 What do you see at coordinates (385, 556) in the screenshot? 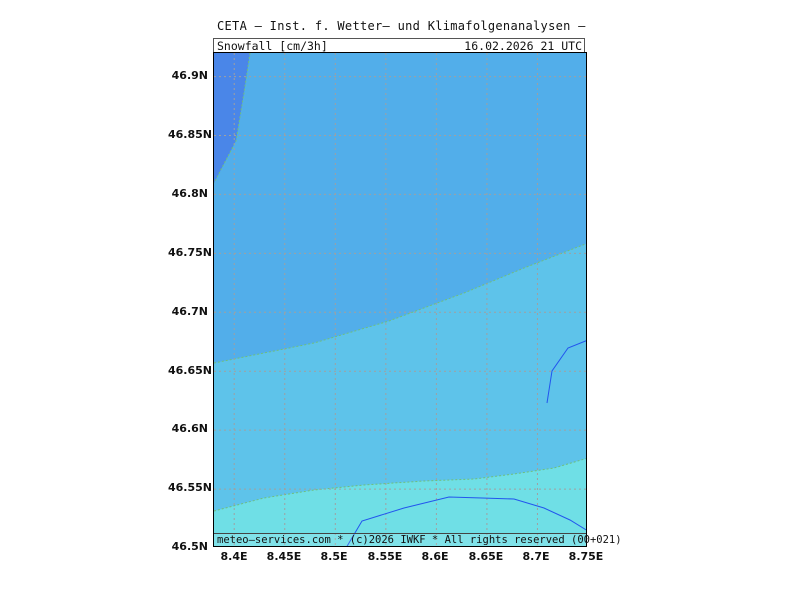
I see `lon-tick-label: 8.55E` at bounding box center [385, 556].